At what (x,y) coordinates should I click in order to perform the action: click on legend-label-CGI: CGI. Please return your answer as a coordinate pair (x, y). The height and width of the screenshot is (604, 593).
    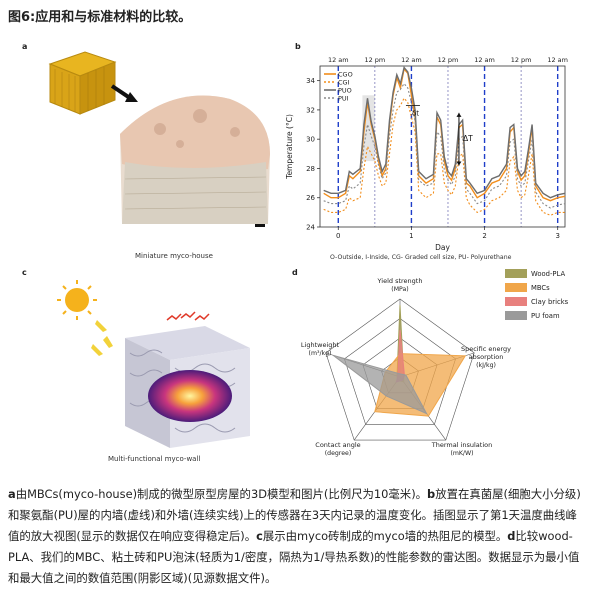
    Looking at the image, I should click on (344, 83).